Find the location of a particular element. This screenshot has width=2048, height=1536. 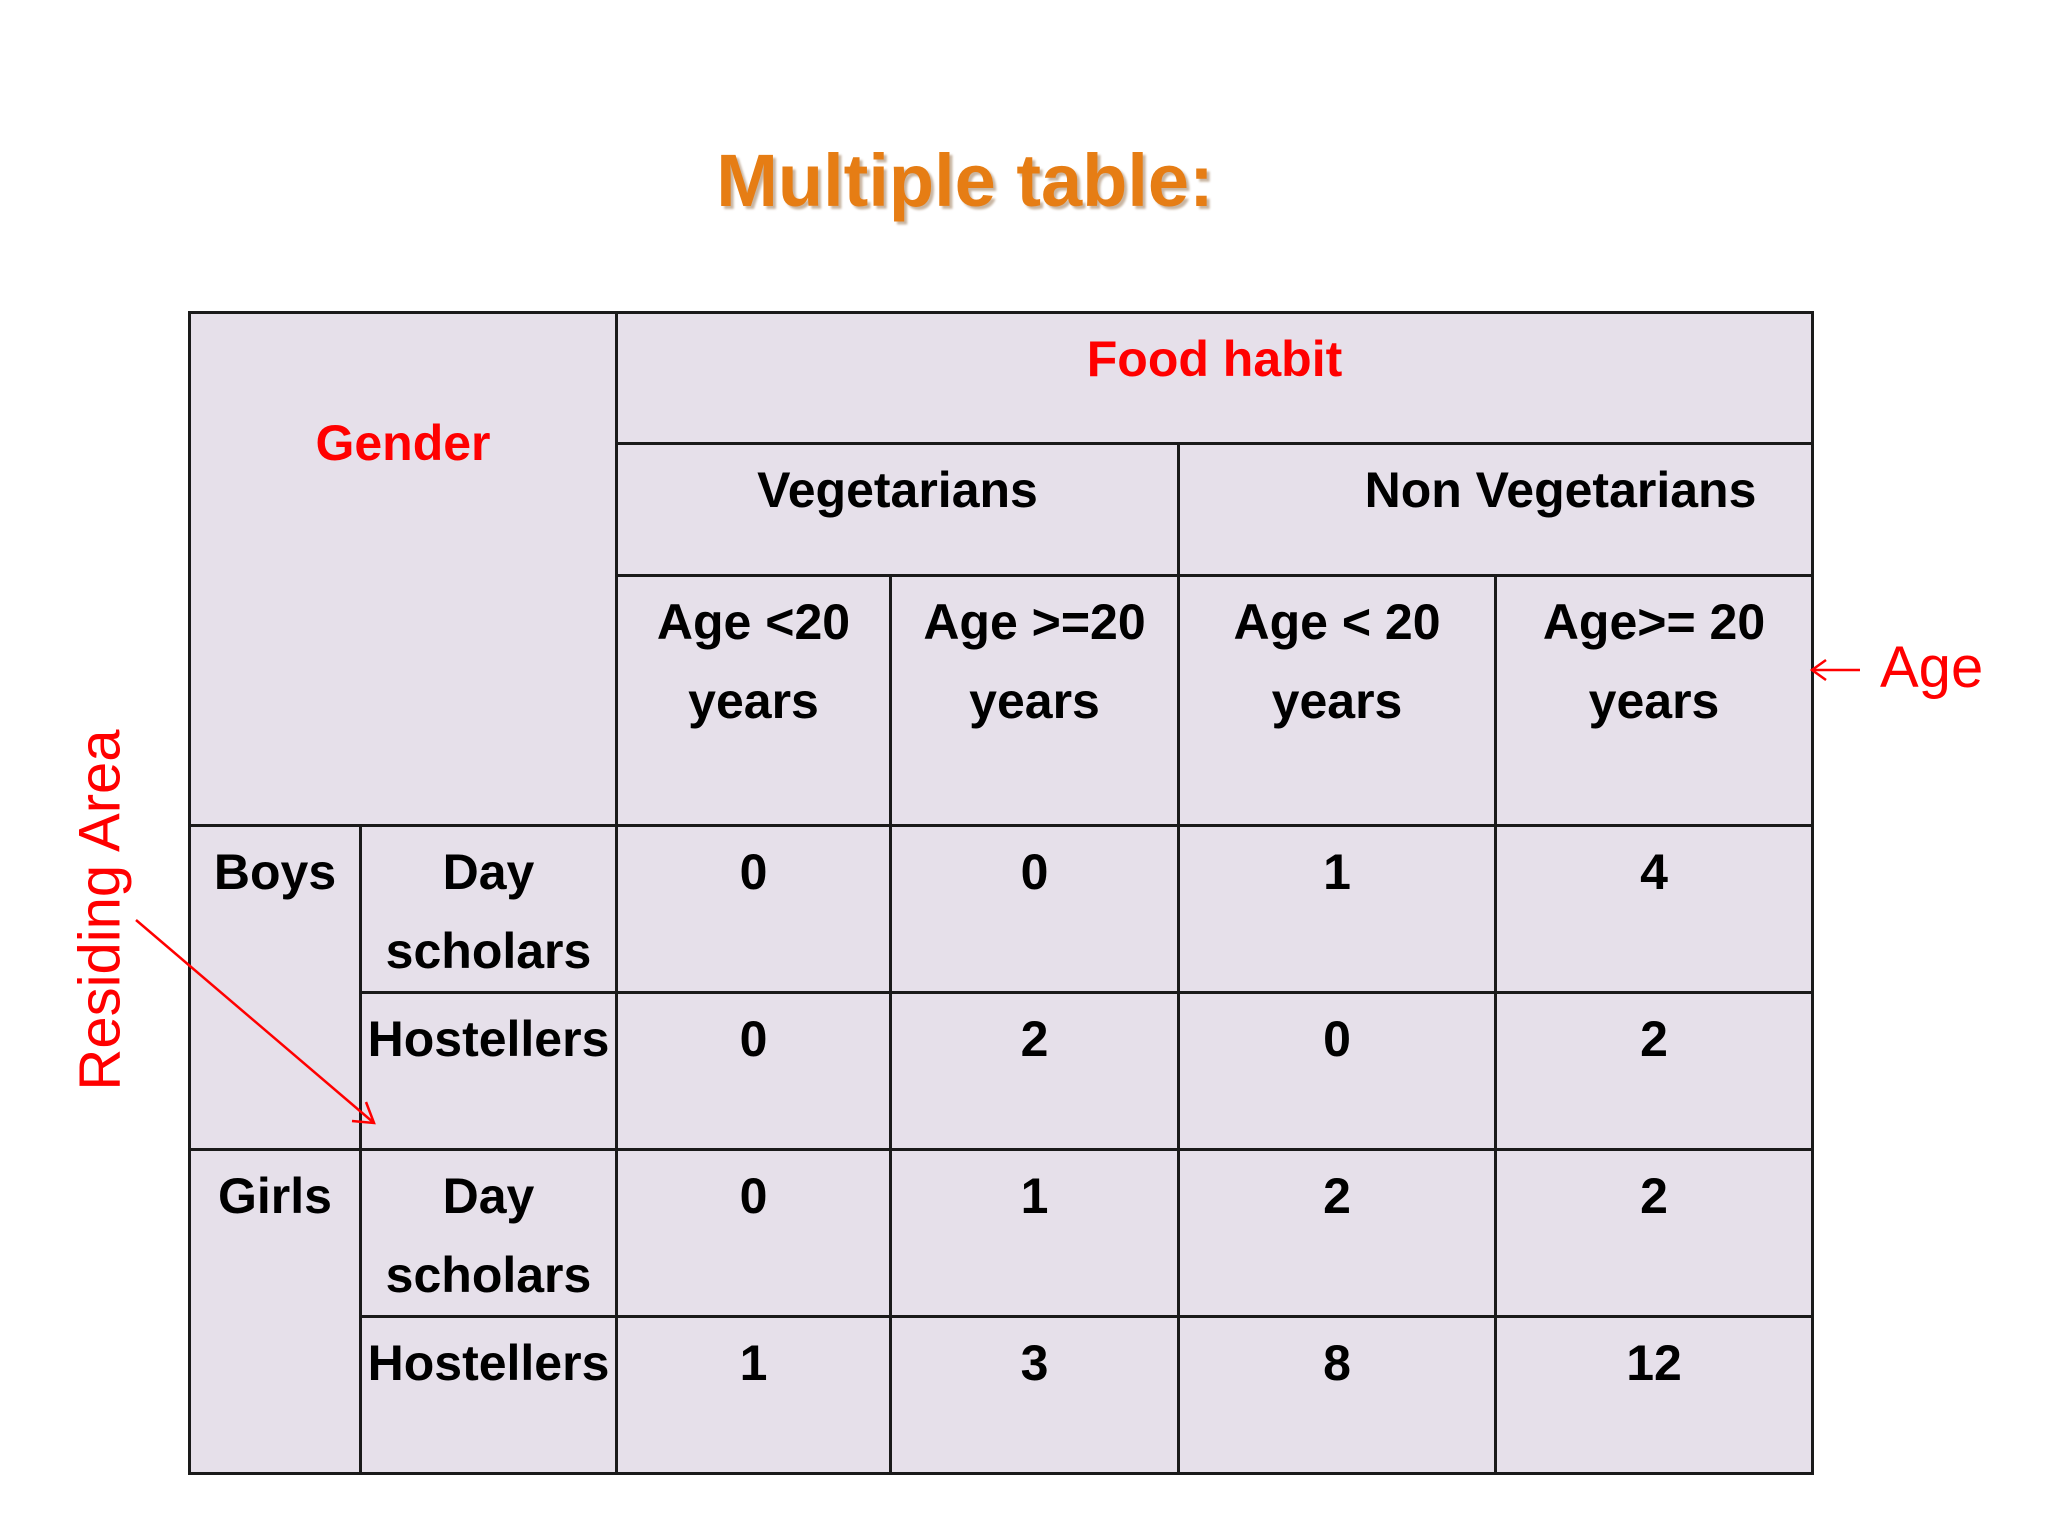

gender-header: Gender is located at coordinates (403, 569).